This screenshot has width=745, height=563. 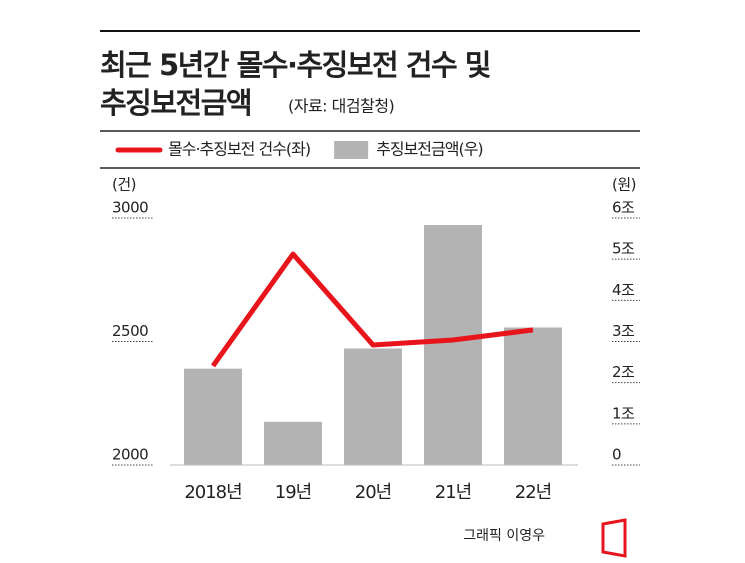 What do you see at coordinates (130, 208) in the screenshot?
I see `y-tick-label: 3000` at bounding box center [130, 208].